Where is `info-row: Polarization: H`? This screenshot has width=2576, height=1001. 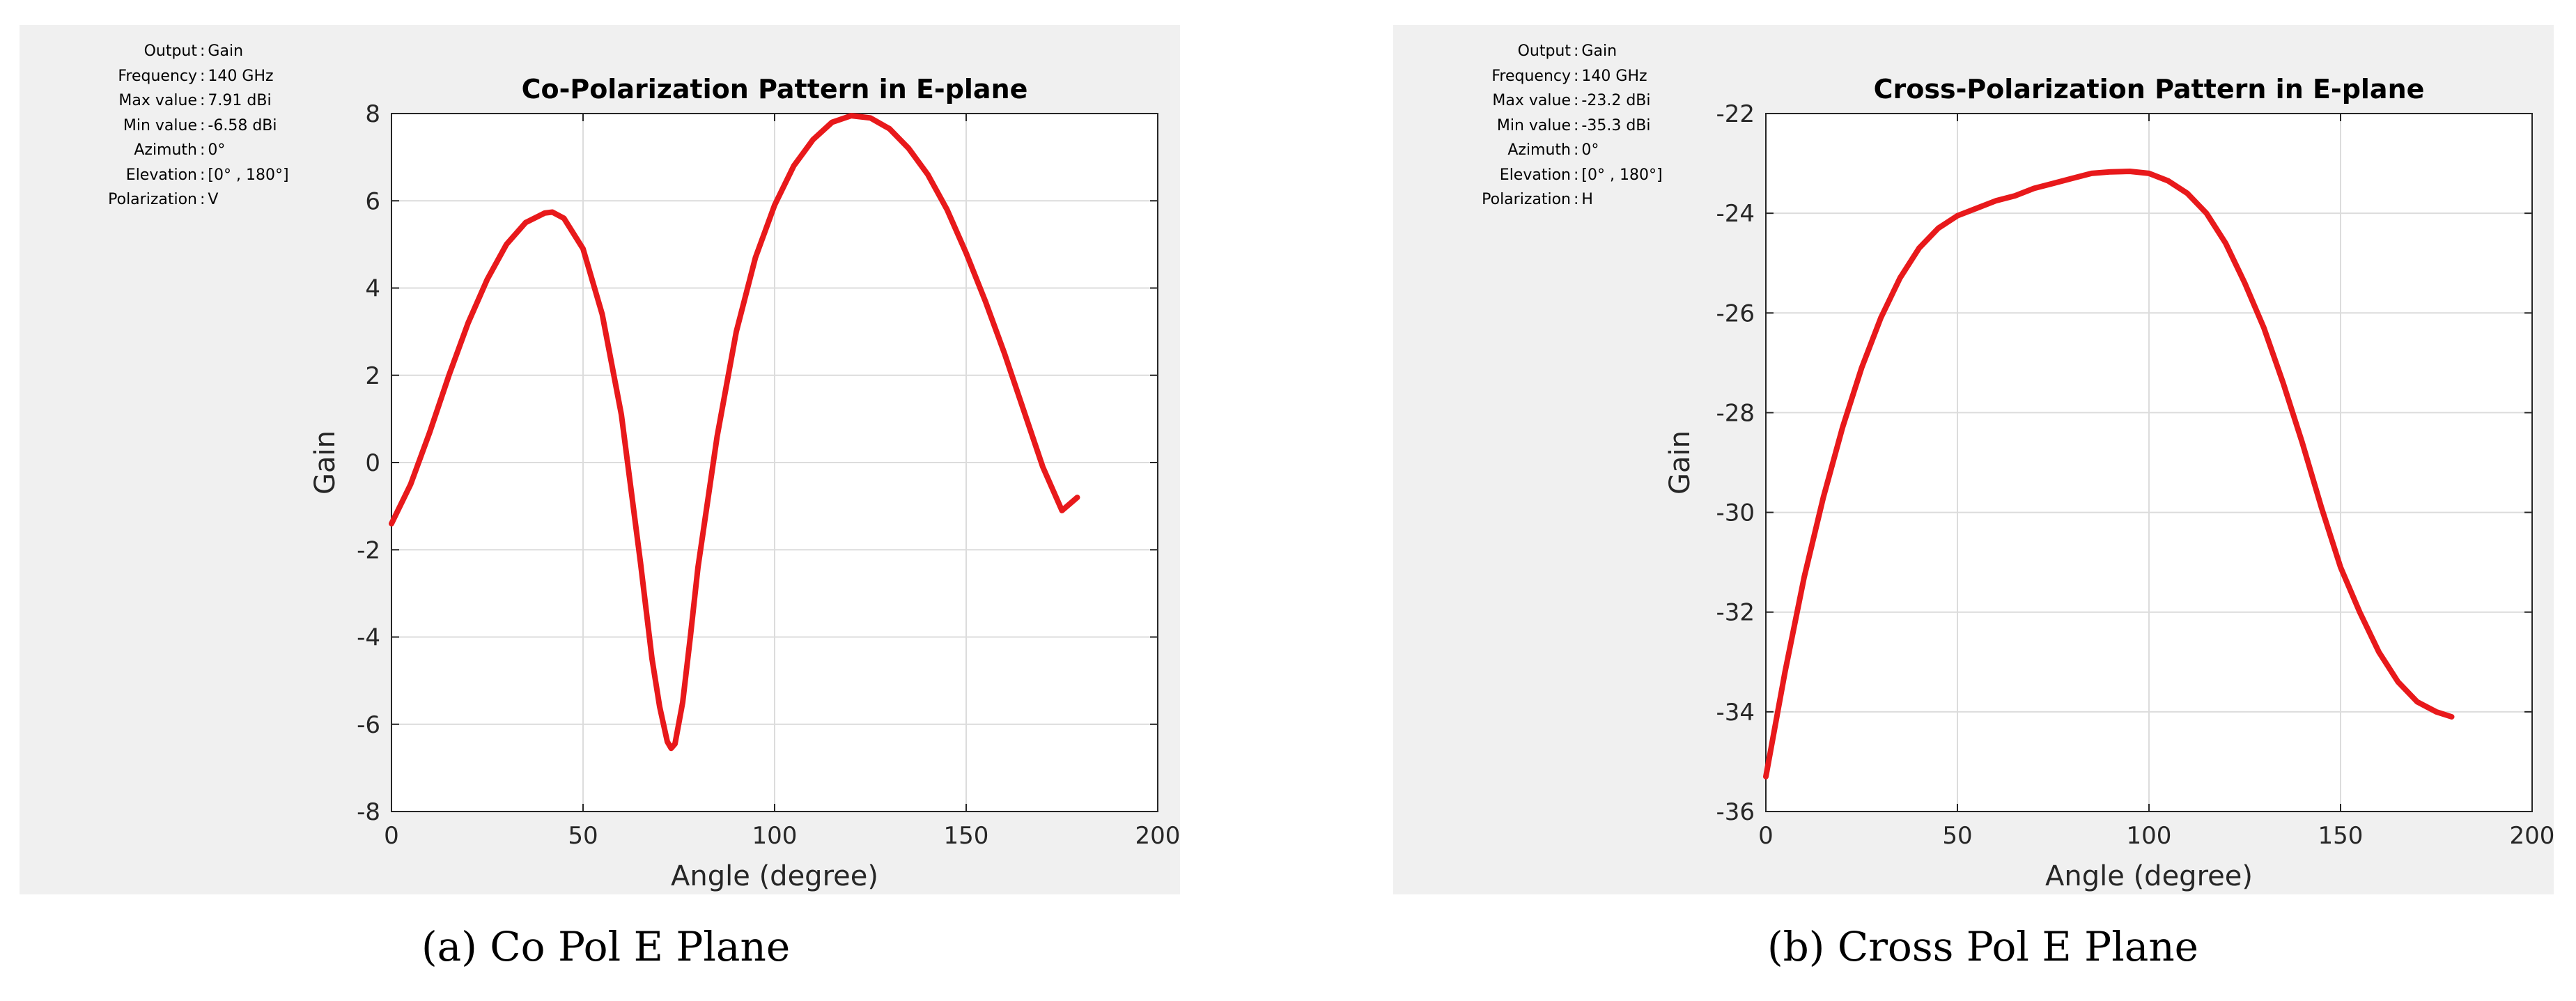 info-row: Polarization: H is located at coordinates (1528, 199).